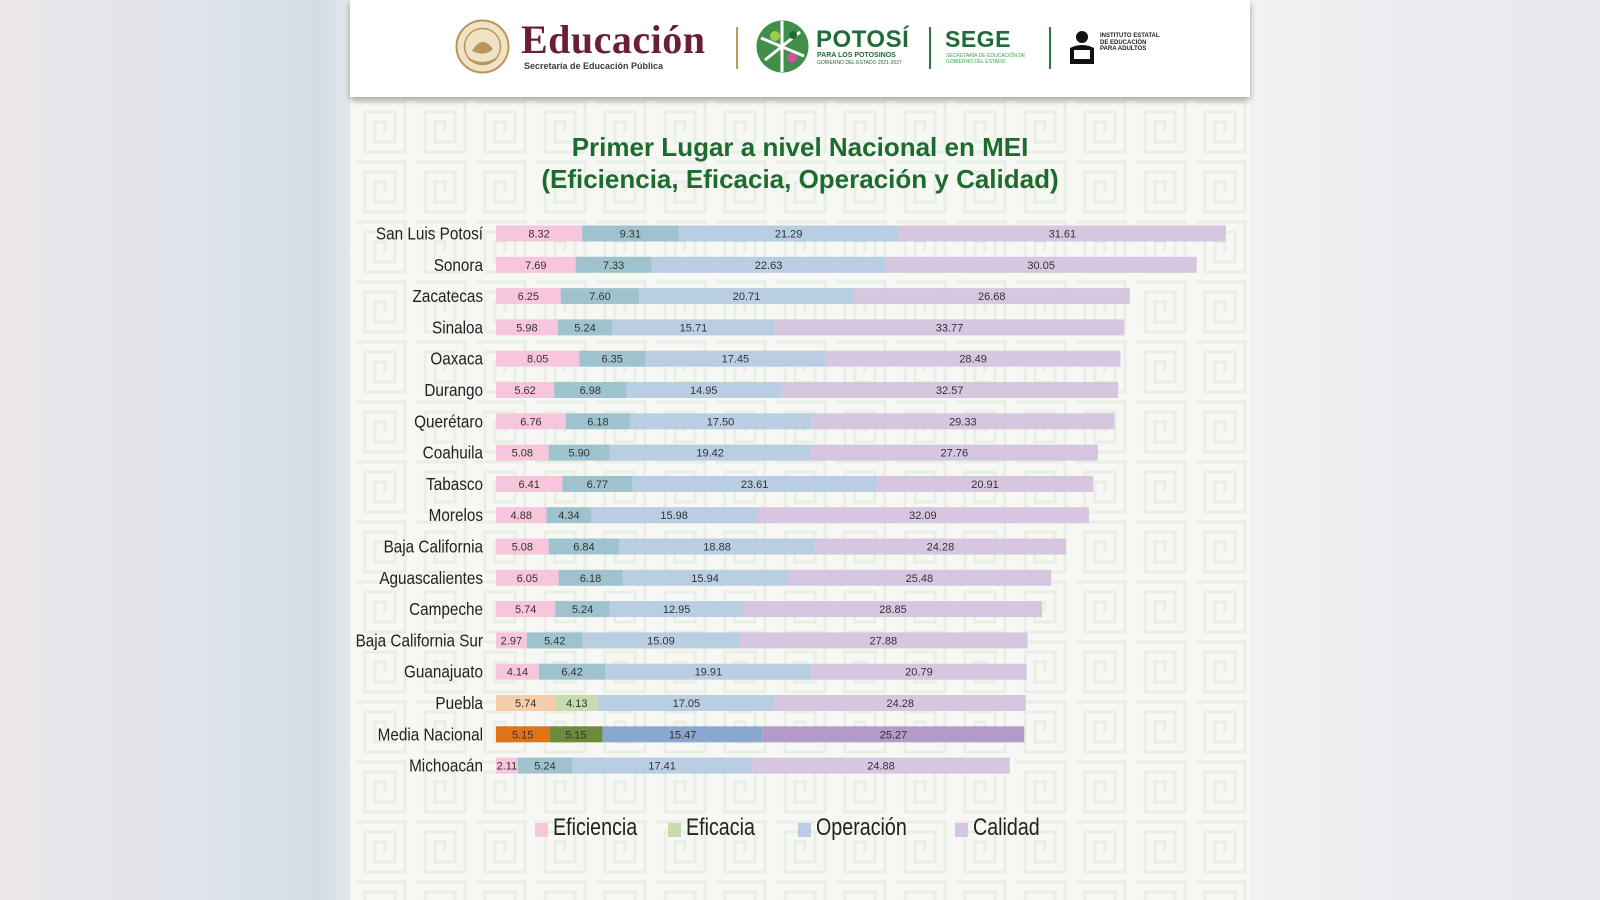 The image size is (1600, 900). What do you see at coordinates (992, 297) in the screenshot?
I see `data-label-zacatecas-calidad: 26.68` at bounding box center [992, 297].